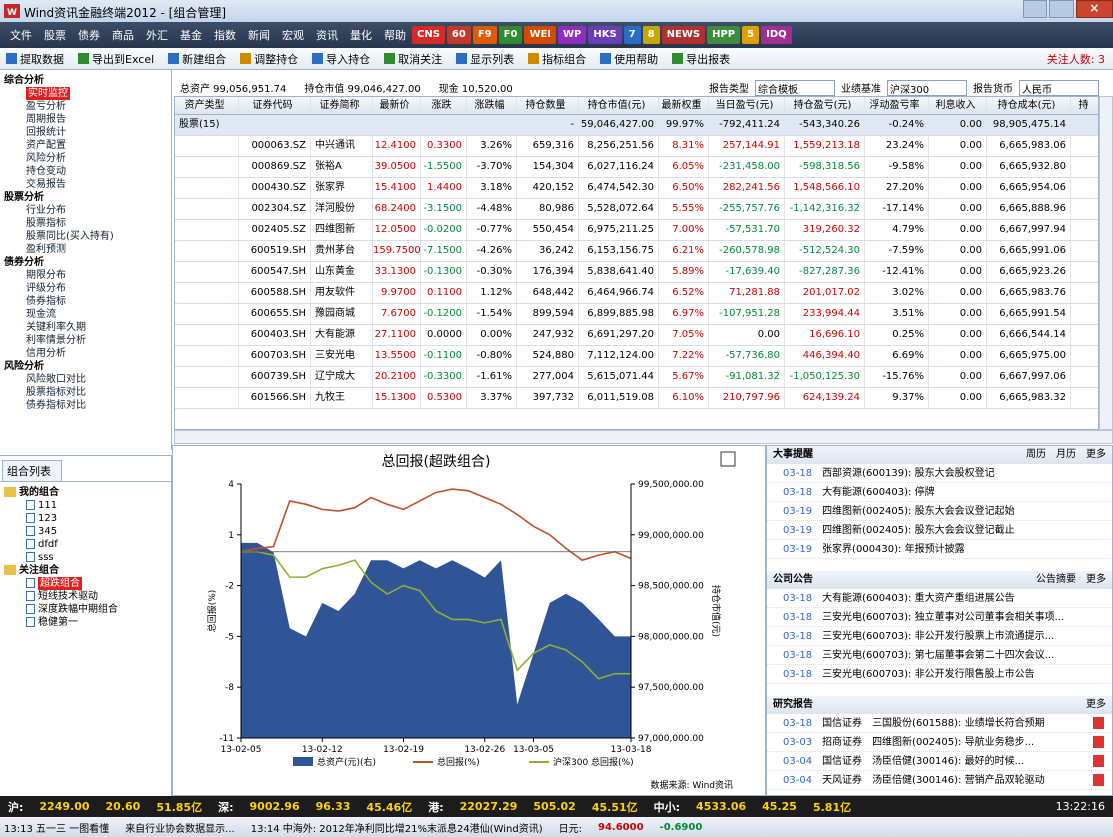  Describe the element at coordinates (458, 35) in the screenshot. I see `quick-button: 60` at that location.